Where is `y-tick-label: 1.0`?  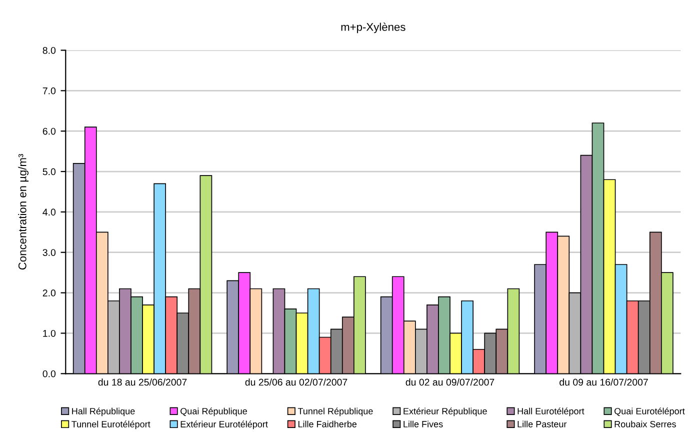
y-tick-label: 1.0 is located at coordinates (49, 333).